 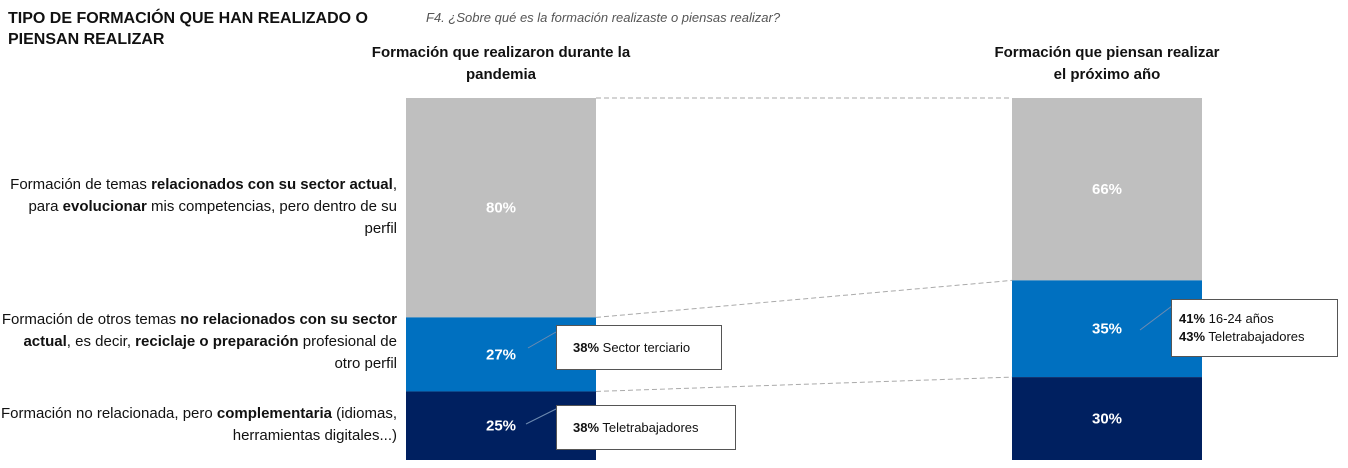 I want to click on callout-teletrabajadores: 38% Teletrabajadores, so click(x=646, y=427).